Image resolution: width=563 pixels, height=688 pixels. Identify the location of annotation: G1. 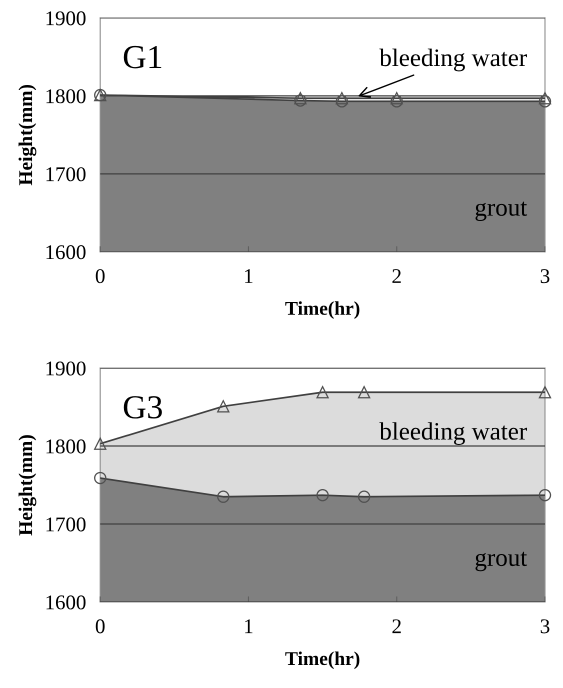
(143, 57).